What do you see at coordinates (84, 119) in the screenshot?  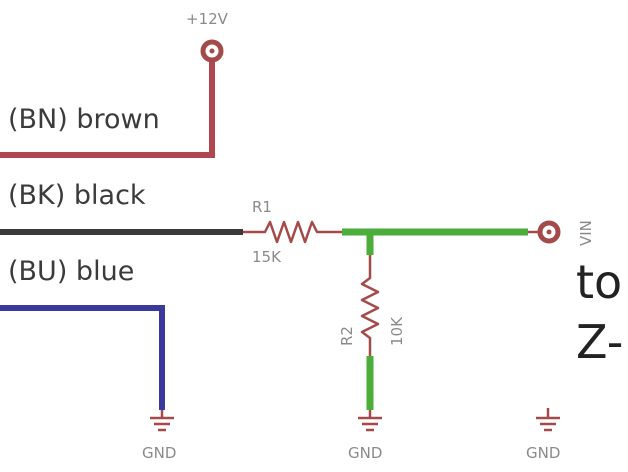 I see `brown-wire-label: (BN) brown` at bounding box center [84, 119].